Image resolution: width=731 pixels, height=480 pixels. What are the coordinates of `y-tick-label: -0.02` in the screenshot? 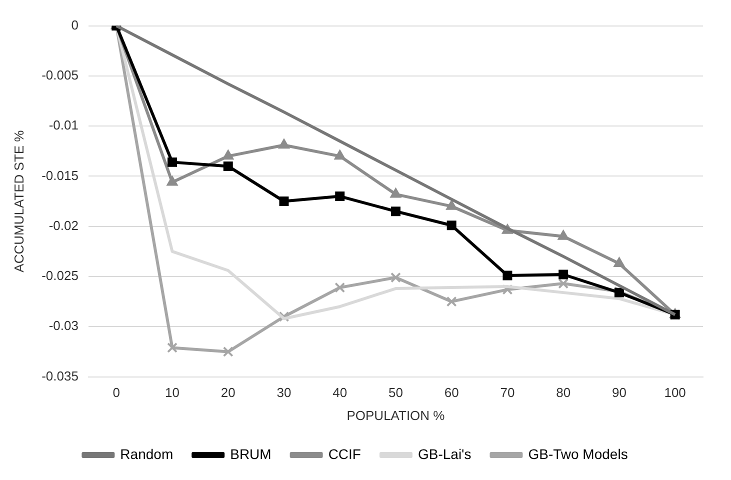 It's located at (63, 225).